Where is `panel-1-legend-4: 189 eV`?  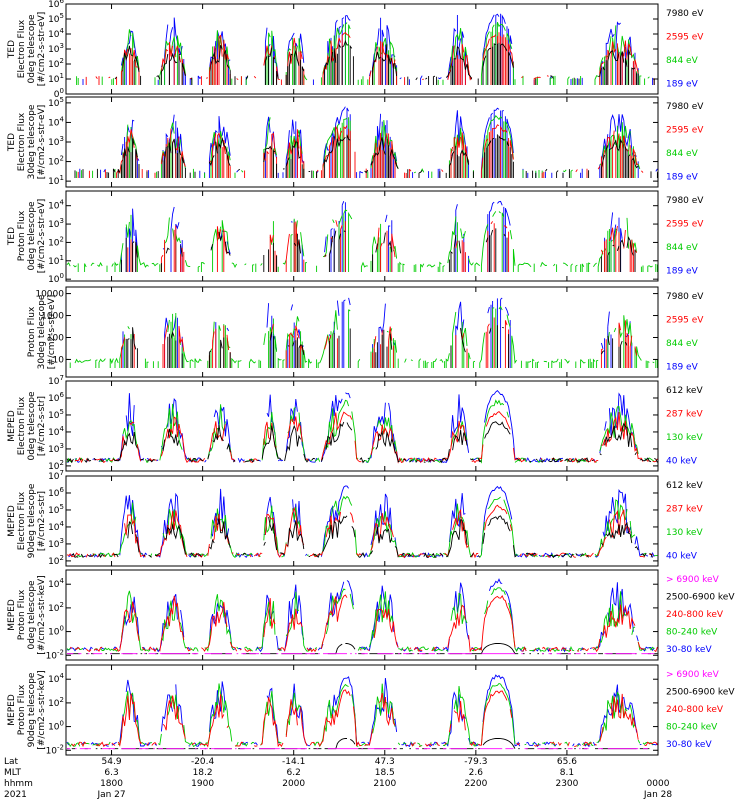
panel-1-legend-4: 189 eV is located at coordinates (682, 85).